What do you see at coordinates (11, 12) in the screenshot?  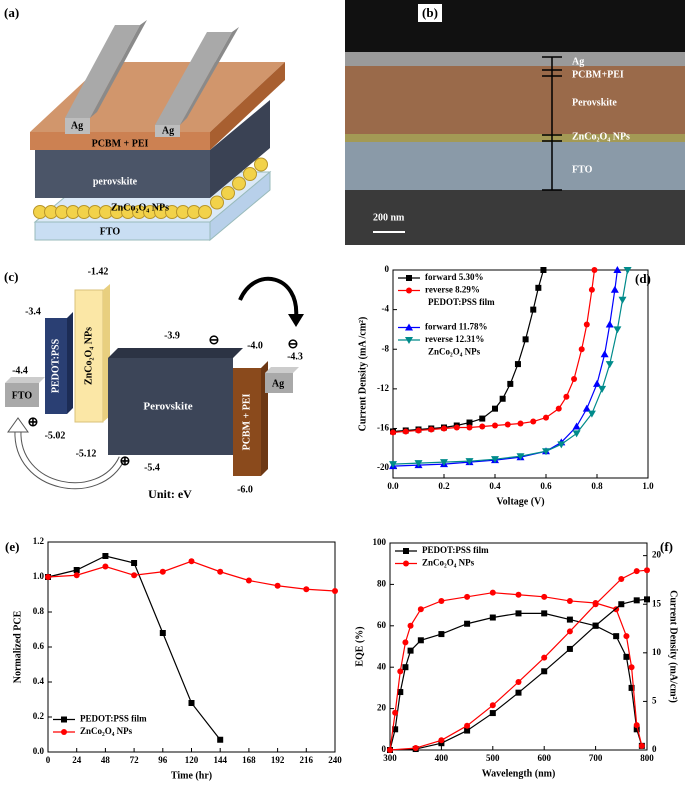 I see `panel-label: (a)` at bounding box center [11, 12].